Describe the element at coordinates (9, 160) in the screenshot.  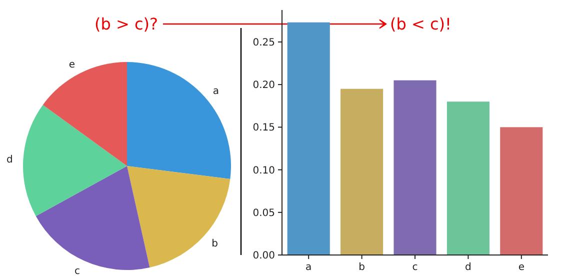
I see `slice-label: d` at that location.